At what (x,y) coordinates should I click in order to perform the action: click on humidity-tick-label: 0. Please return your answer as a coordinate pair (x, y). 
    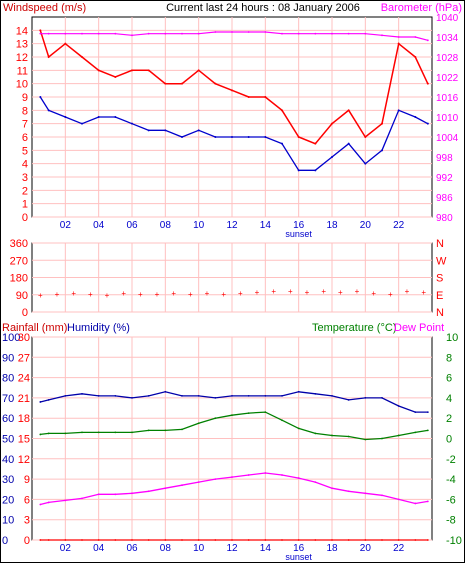
    Looking at the image, I should click on (5, 541).